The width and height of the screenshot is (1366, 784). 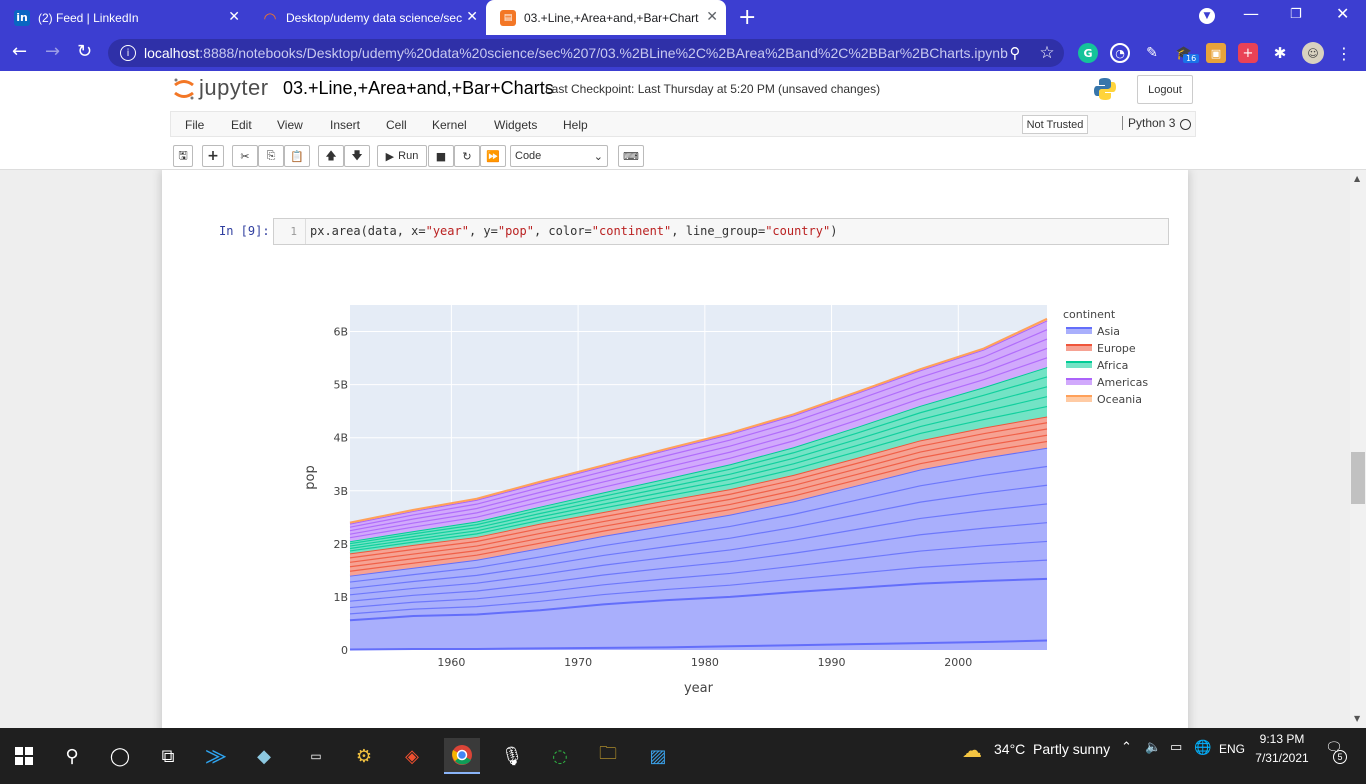 I want to click on menu-cell: Cell, so click(x=396, y=125).